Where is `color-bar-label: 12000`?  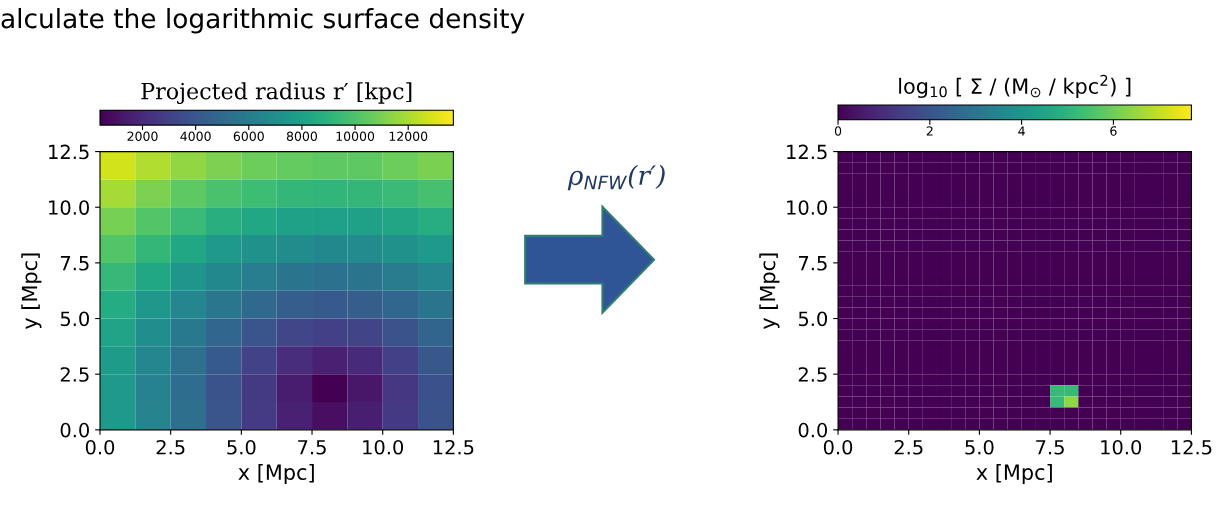
color-bar-label: 12000 is located at coordinates (408, 136).